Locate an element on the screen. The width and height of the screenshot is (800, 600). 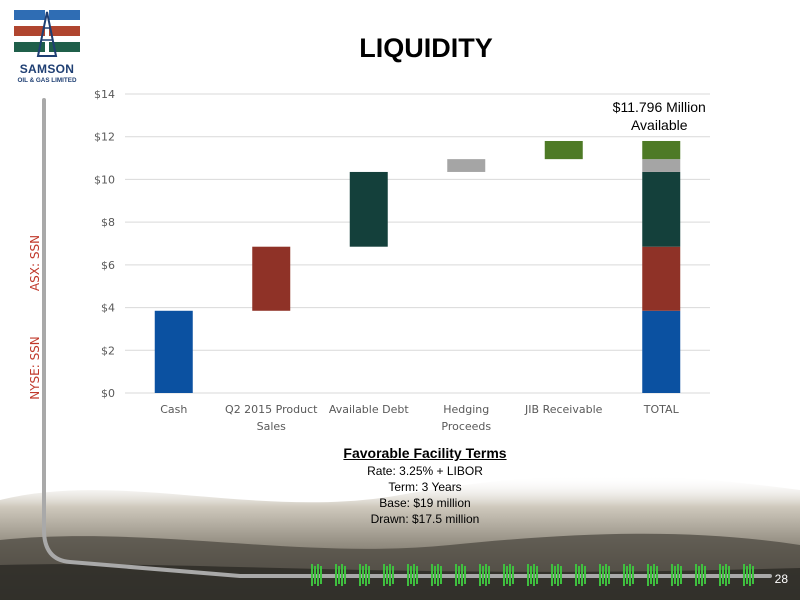
logo-name: SAMSON is located at coordinates (47, 69).